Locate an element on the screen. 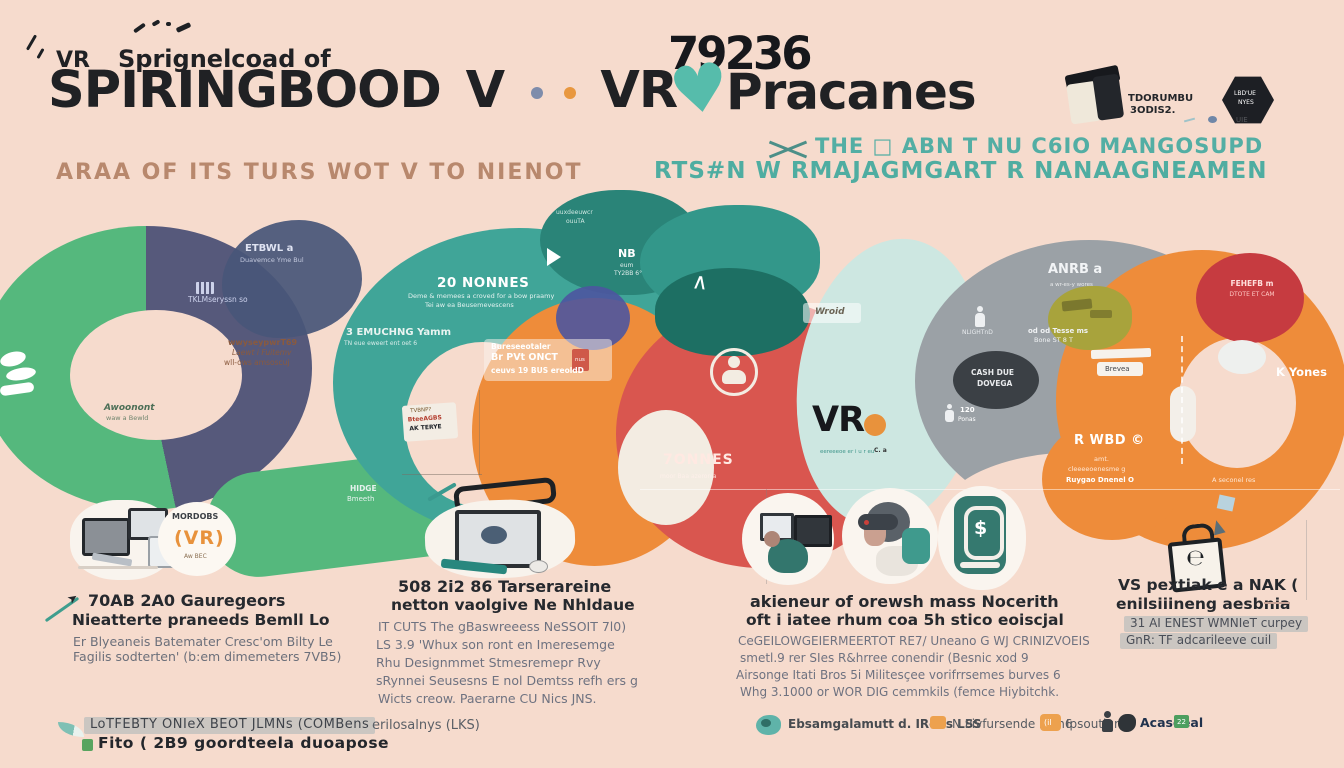  red-ring-label: 7ONNES is located at coordinates (698, 460).